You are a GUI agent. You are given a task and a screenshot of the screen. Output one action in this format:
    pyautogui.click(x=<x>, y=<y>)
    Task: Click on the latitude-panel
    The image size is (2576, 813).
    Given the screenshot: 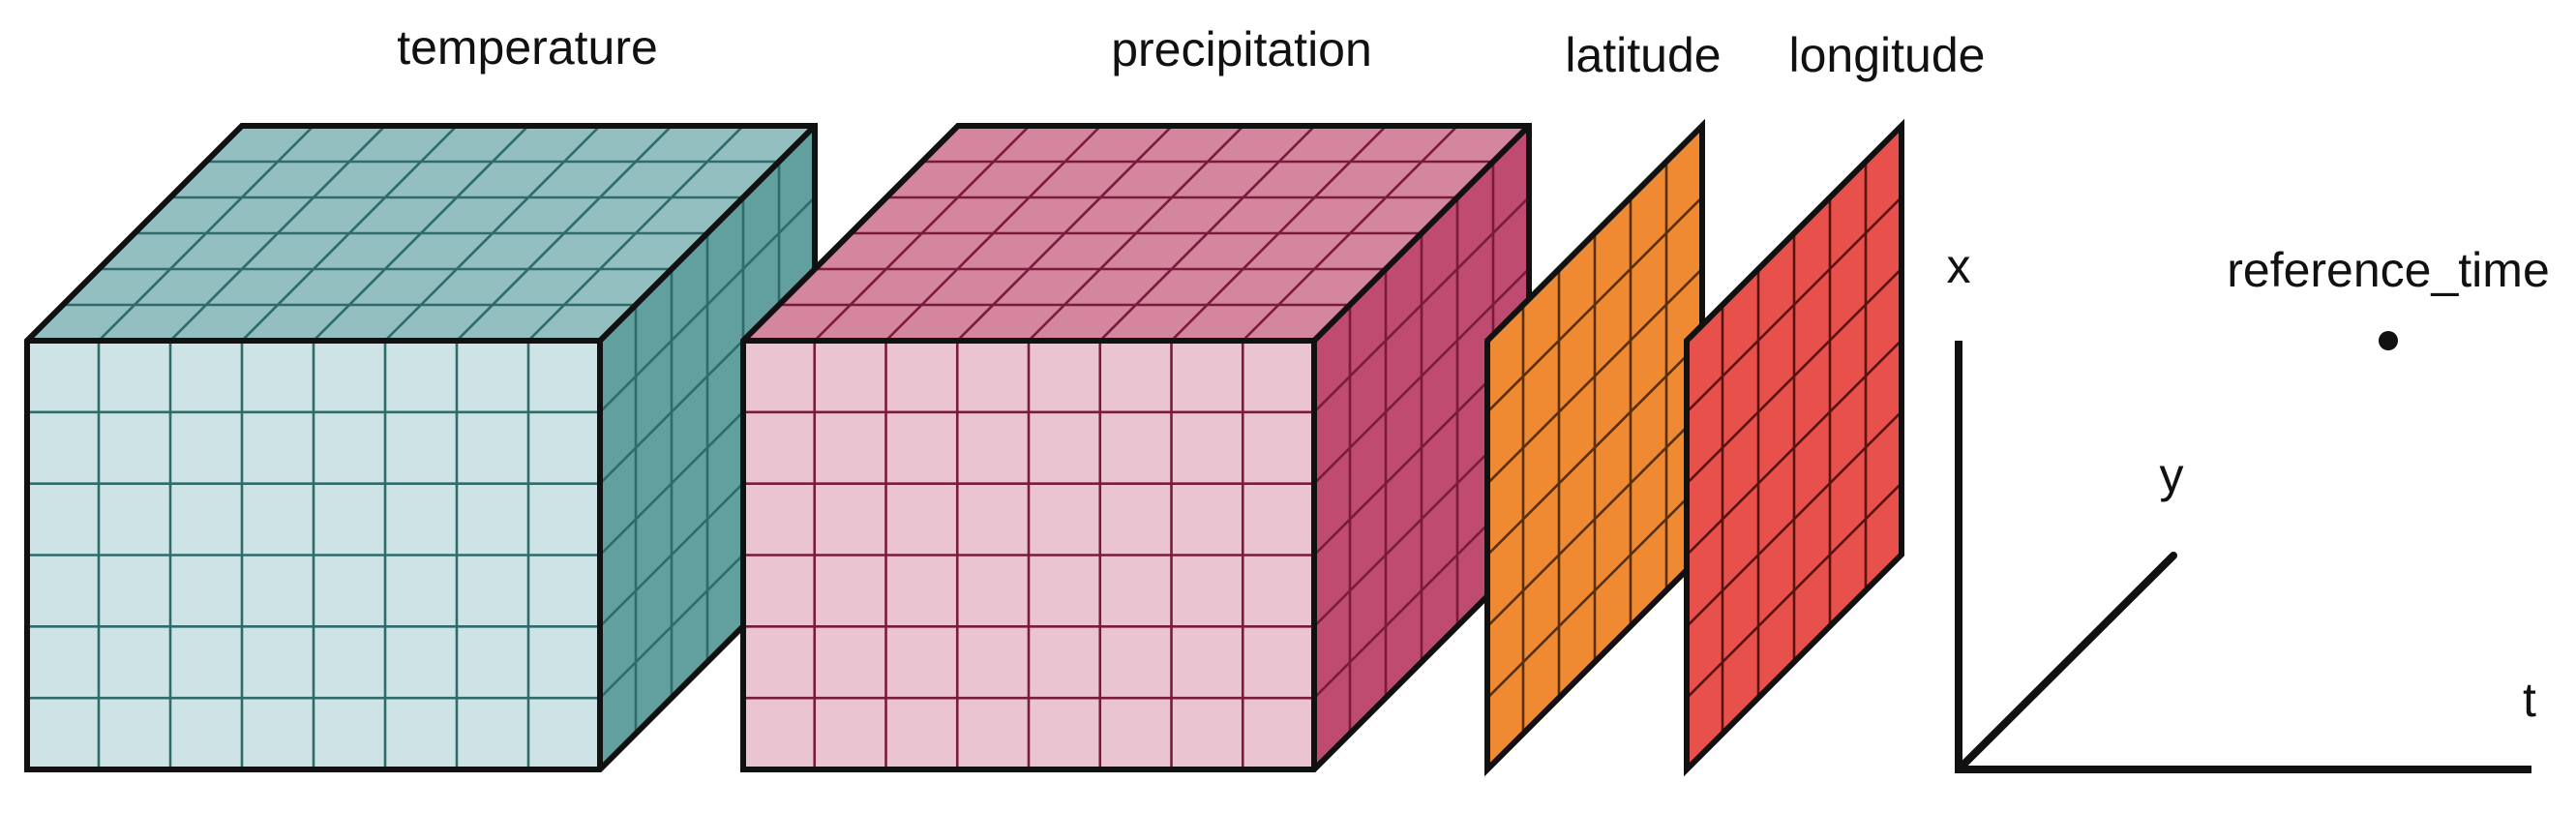 What is the action you would take?
    pyautogui.click(x=1594, y=447)
    